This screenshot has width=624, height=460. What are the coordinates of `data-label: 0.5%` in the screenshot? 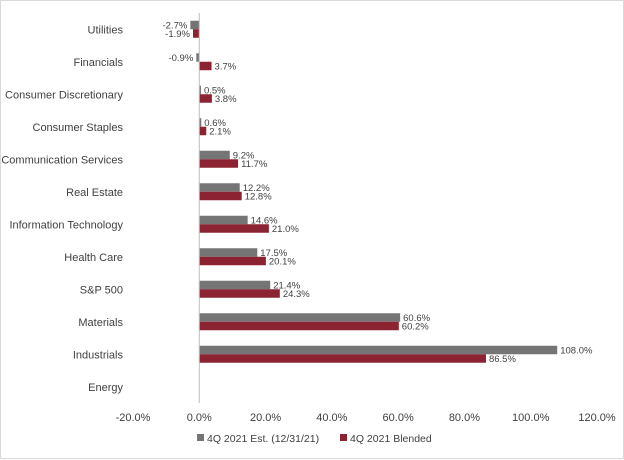 It's located at (215, 90).